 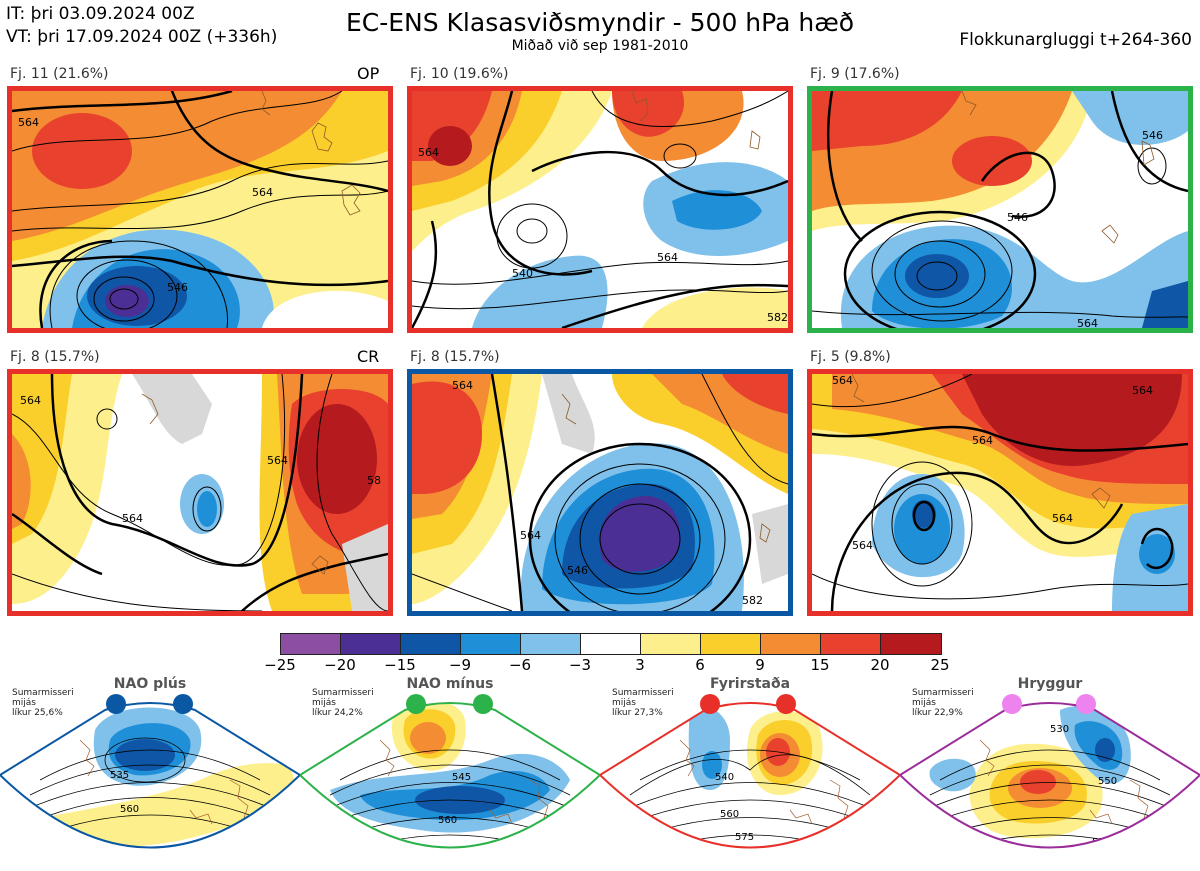 I want to click on cluster-tag-op: OP, so click(x=368, y=73).